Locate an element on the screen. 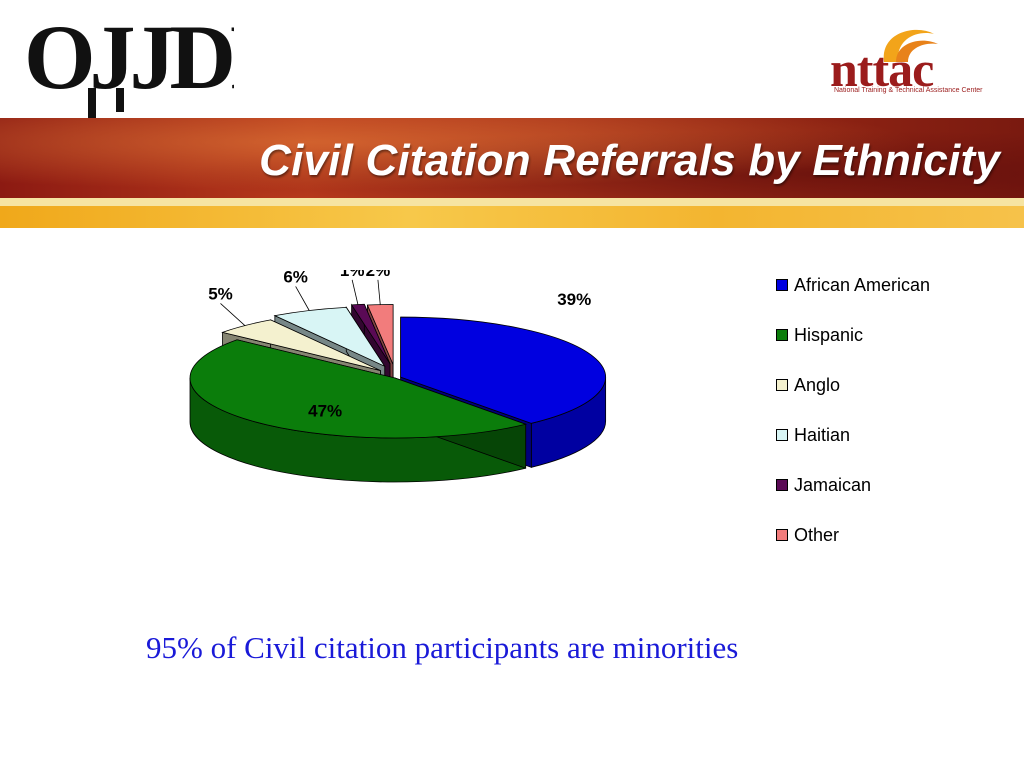 The width and height of the screenshot is (1024, 768). legend-label-haitian: Haitian is located at coordinates (822, 434).